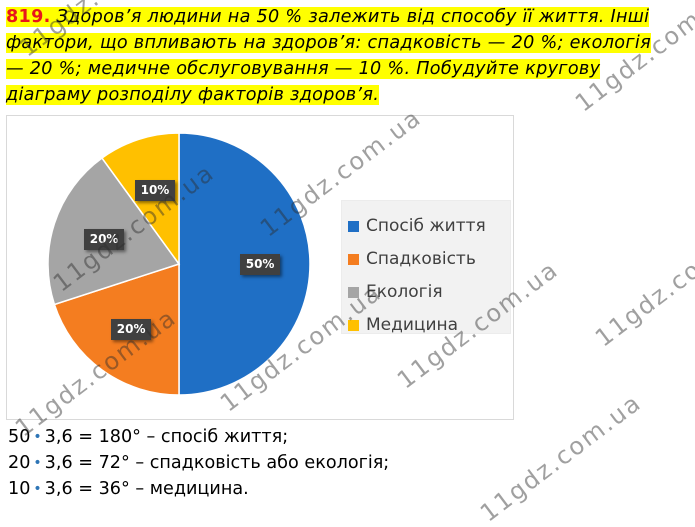 The image size is (695, 527). Describe the element at coordinates (128, 489) in the screenshot. I see `calculation-line-3: 10 • 3,6 = 36° – медицина.` at that location.